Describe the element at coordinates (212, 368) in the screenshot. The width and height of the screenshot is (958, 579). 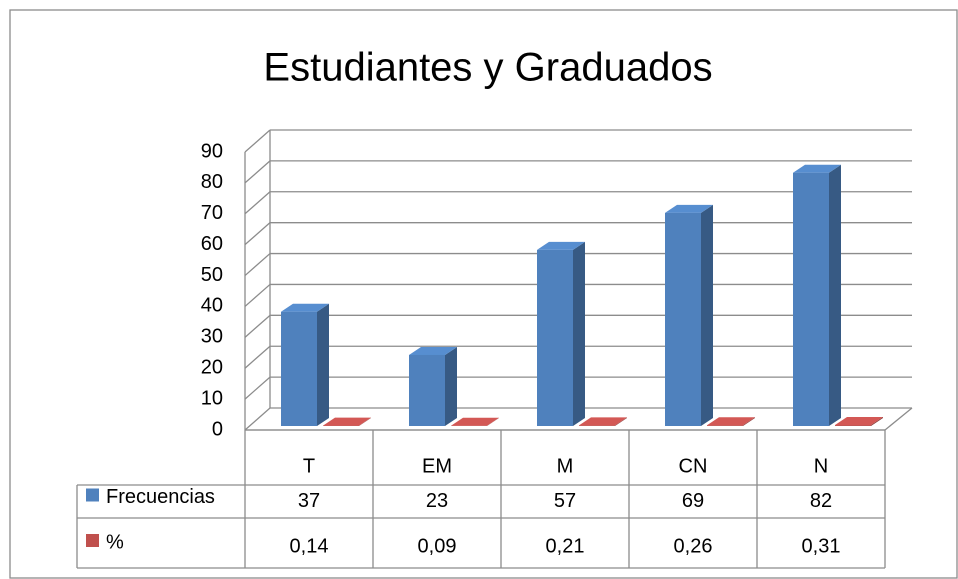
I see `y-tick-label: 20` at that location.